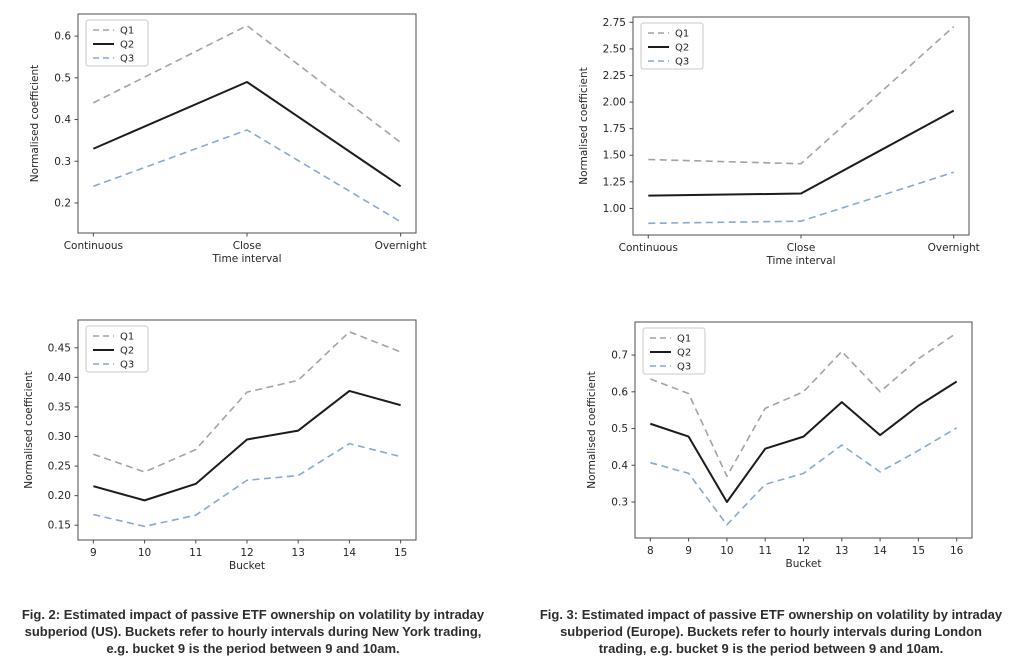 This screenshot has width=1024, height=664. Describe the element at coordinates (614, 23) in the screenshot. I see `y-tick-label: 2.75` at that location.